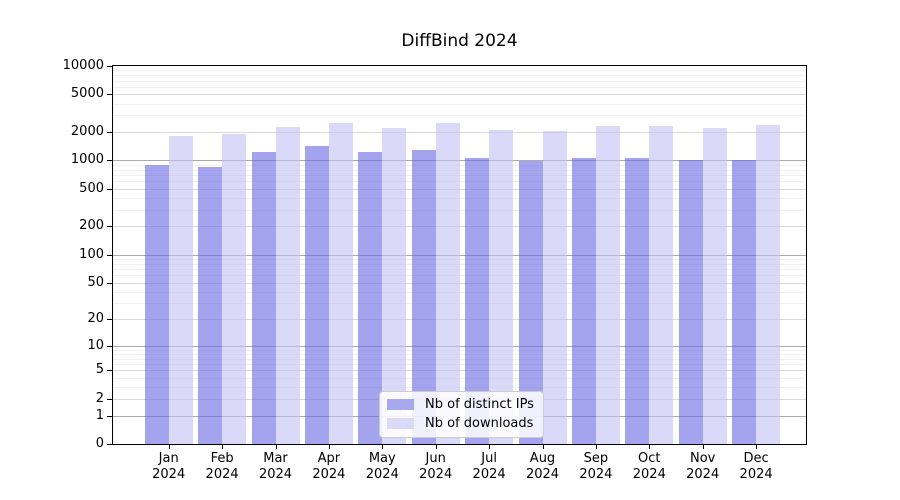  I want to click on x-tick-label-sep: Sep 2024, so click(596, 466).